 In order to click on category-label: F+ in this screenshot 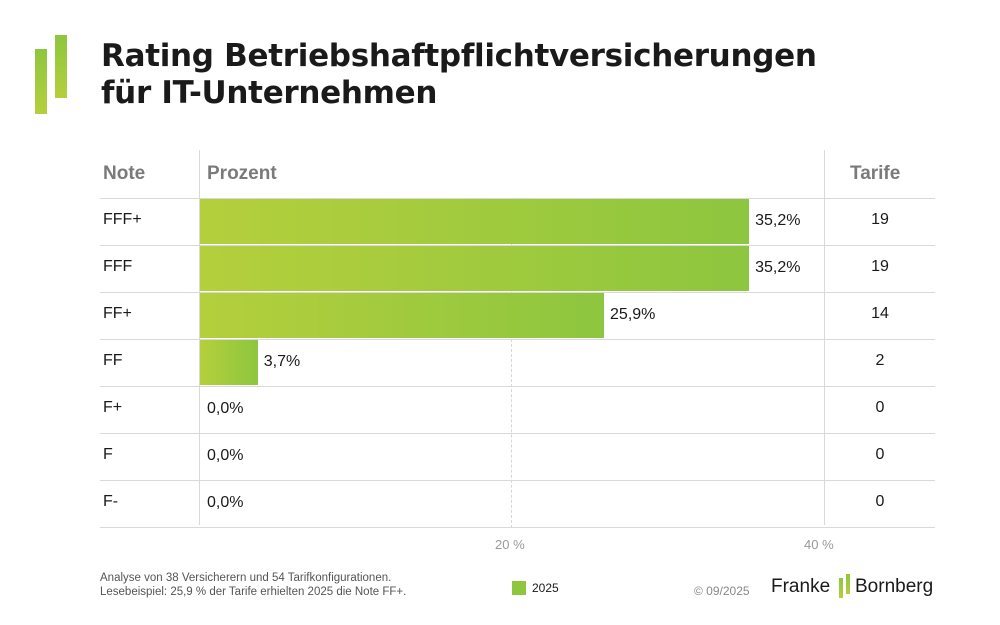, I will do `click(113, 407)`.